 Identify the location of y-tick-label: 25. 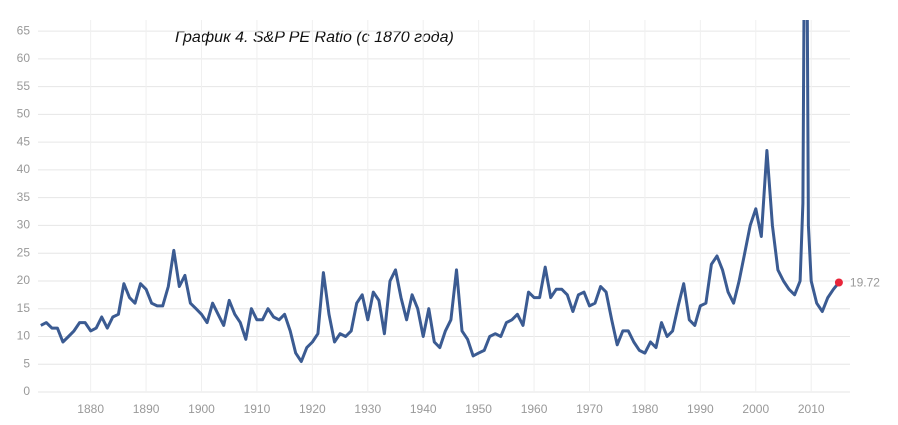
(24, 252).